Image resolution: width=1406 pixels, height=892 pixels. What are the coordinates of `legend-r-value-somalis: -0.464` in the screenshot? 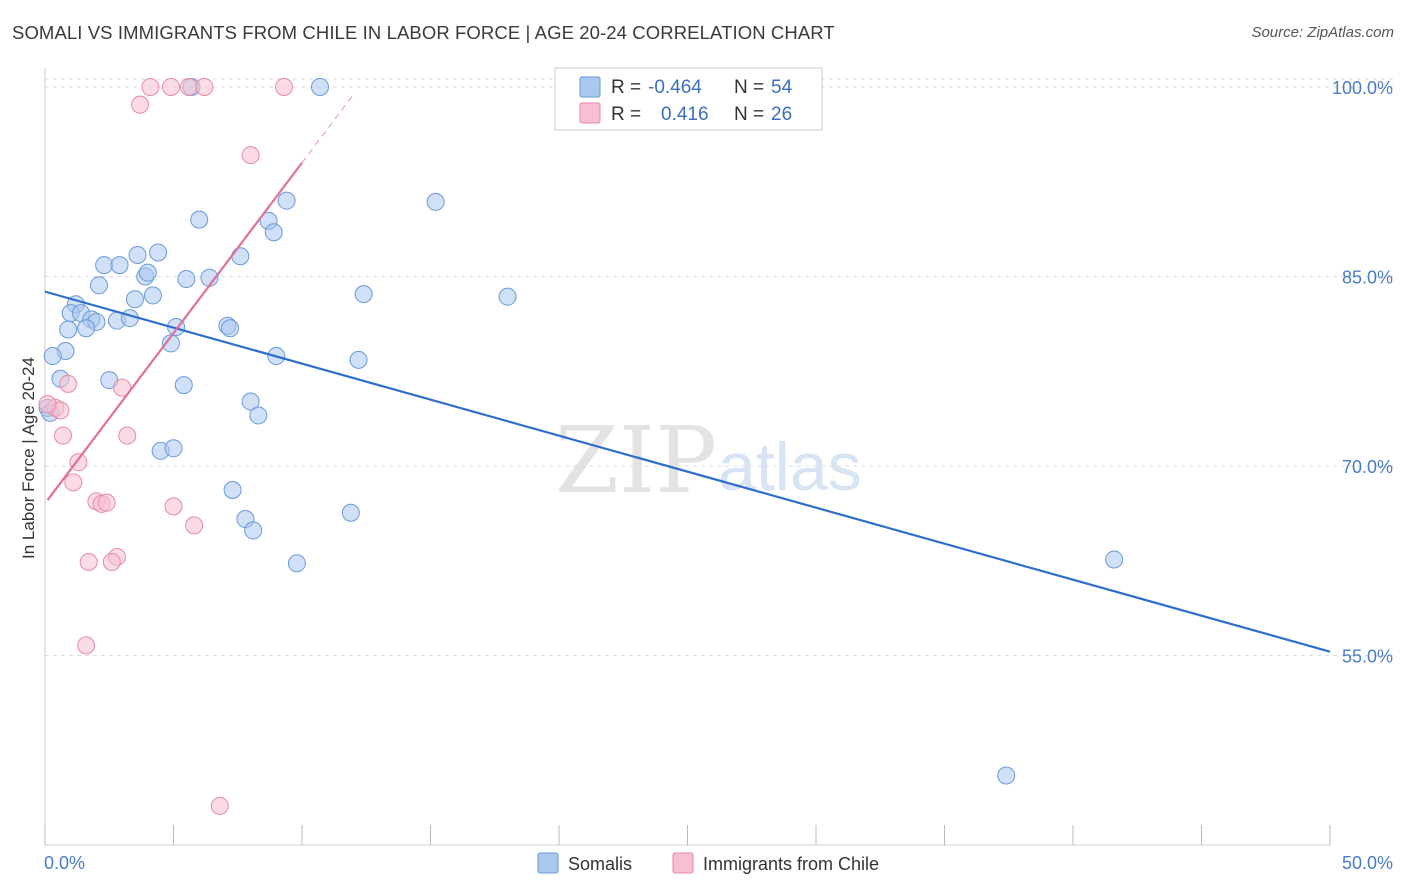 It's located at (675, 87).